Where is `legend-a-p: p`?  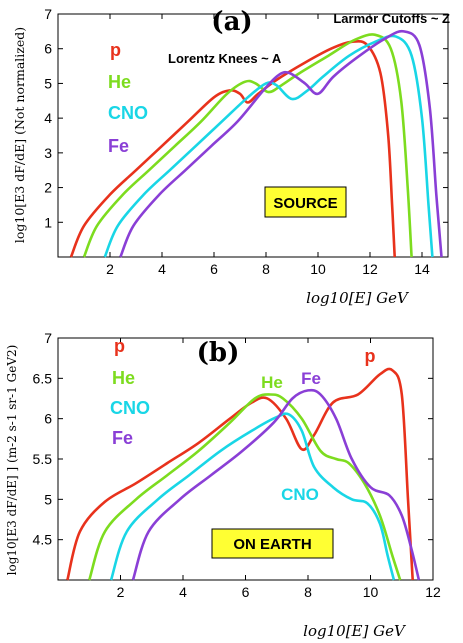 legend-a-p: p is located at coordinates (115, 50).